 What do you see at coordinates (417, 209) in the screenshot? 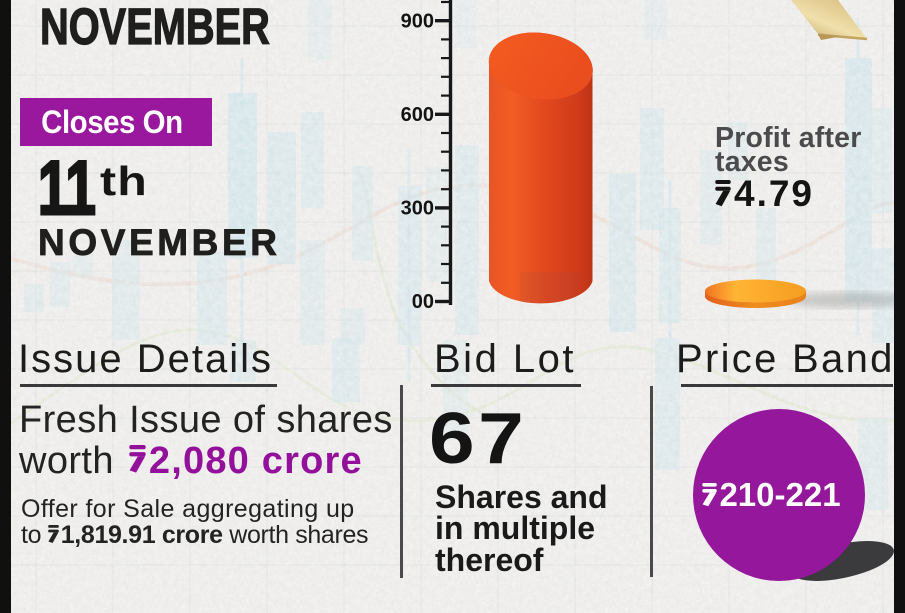
I see `svg-text: 300` at bounding box center [417, 209].